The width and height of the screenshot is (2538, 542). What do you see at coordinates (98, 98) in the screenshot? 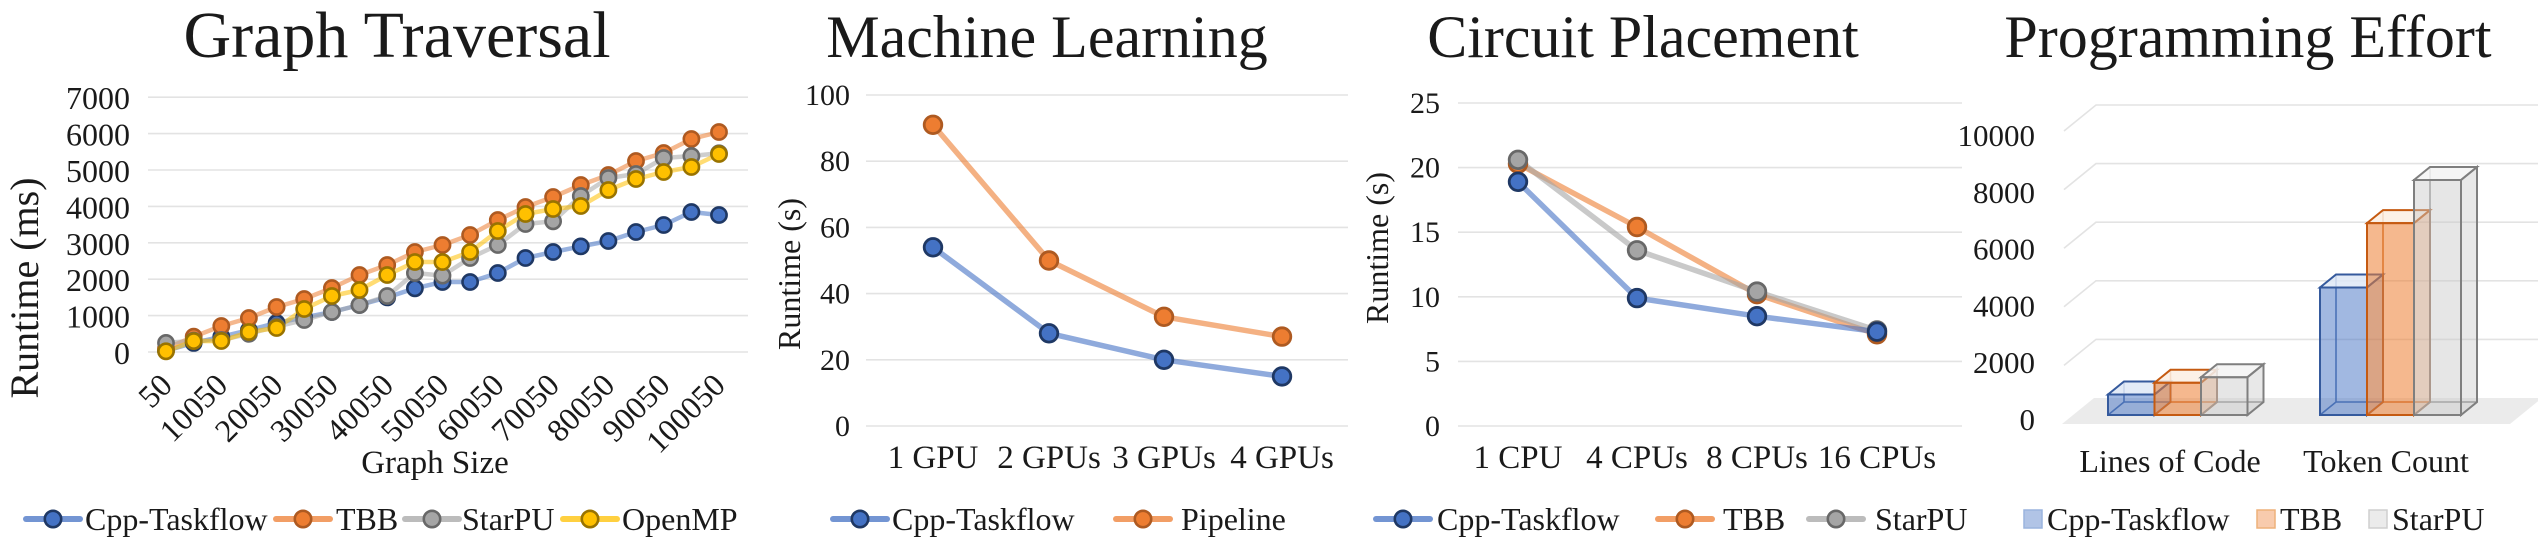
I see `svg-text: 7000` at bounding box center [98, 98].